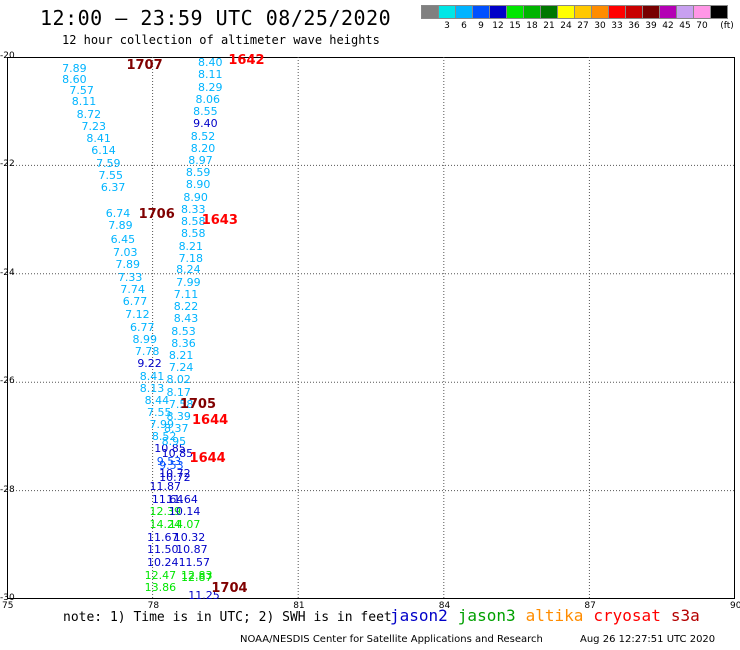 This screenshot has height=650, width=740. I want to click on wave-height-label: 8.02, so click(178, 380).